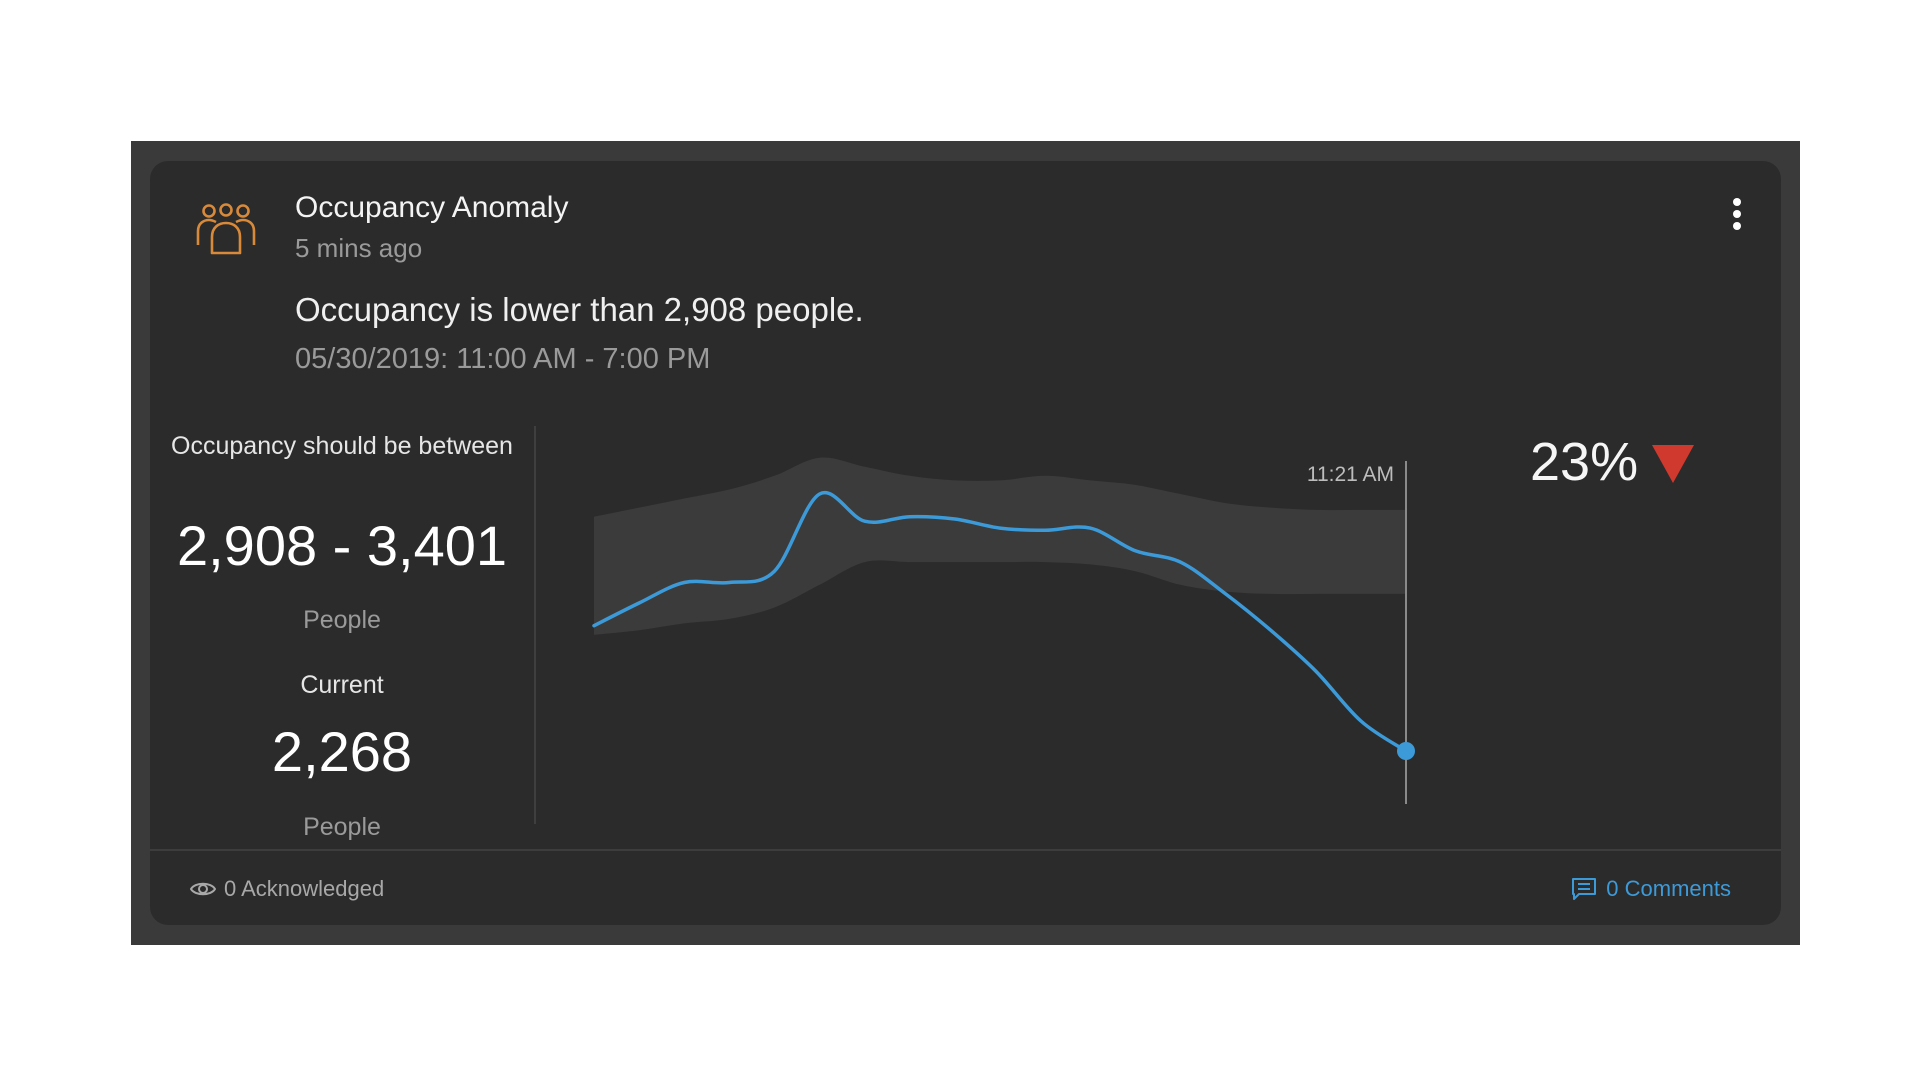 The height and width of the screenshot is (1080, 1920). What do you see at coordinates (432, 207) in the screenshot?
I see `card-title: Occupancy Anomaly` at bounding box center [432, 207].